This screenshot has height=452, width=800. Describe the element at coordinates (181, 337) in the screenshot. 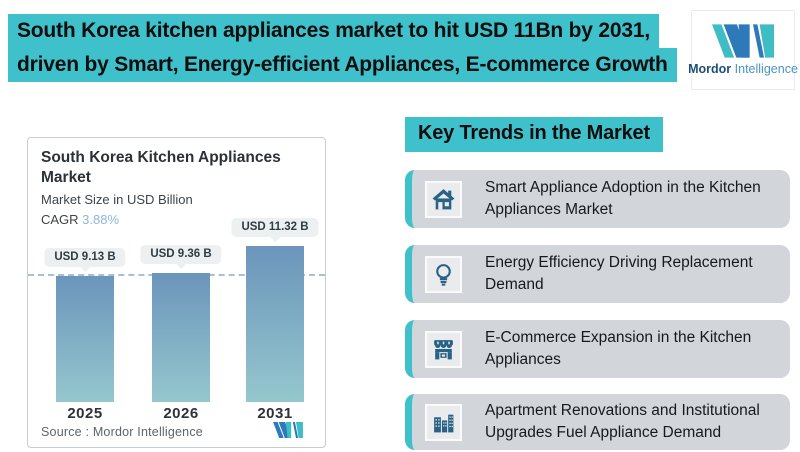

I see `bar-2026` at that location.